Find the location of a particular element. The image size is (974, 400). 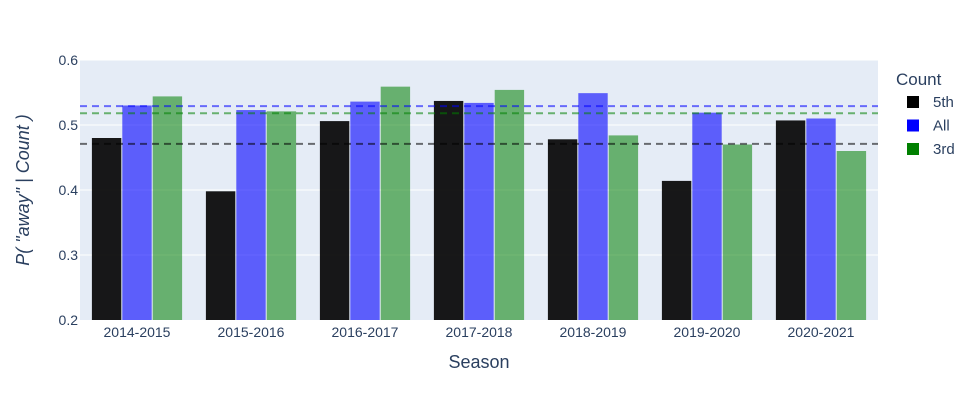

bar-5th-2014-2015 is located at coordinates (106, 229).